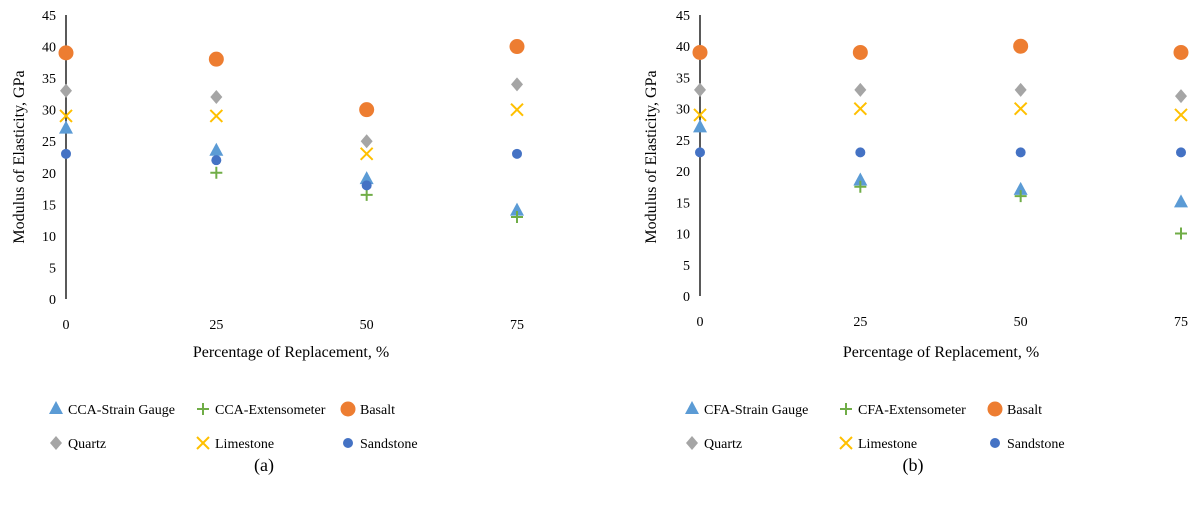  Describe the element at coordinates (389, 444) in the screenshot. I see `legend-label: Sandstone` at that location.